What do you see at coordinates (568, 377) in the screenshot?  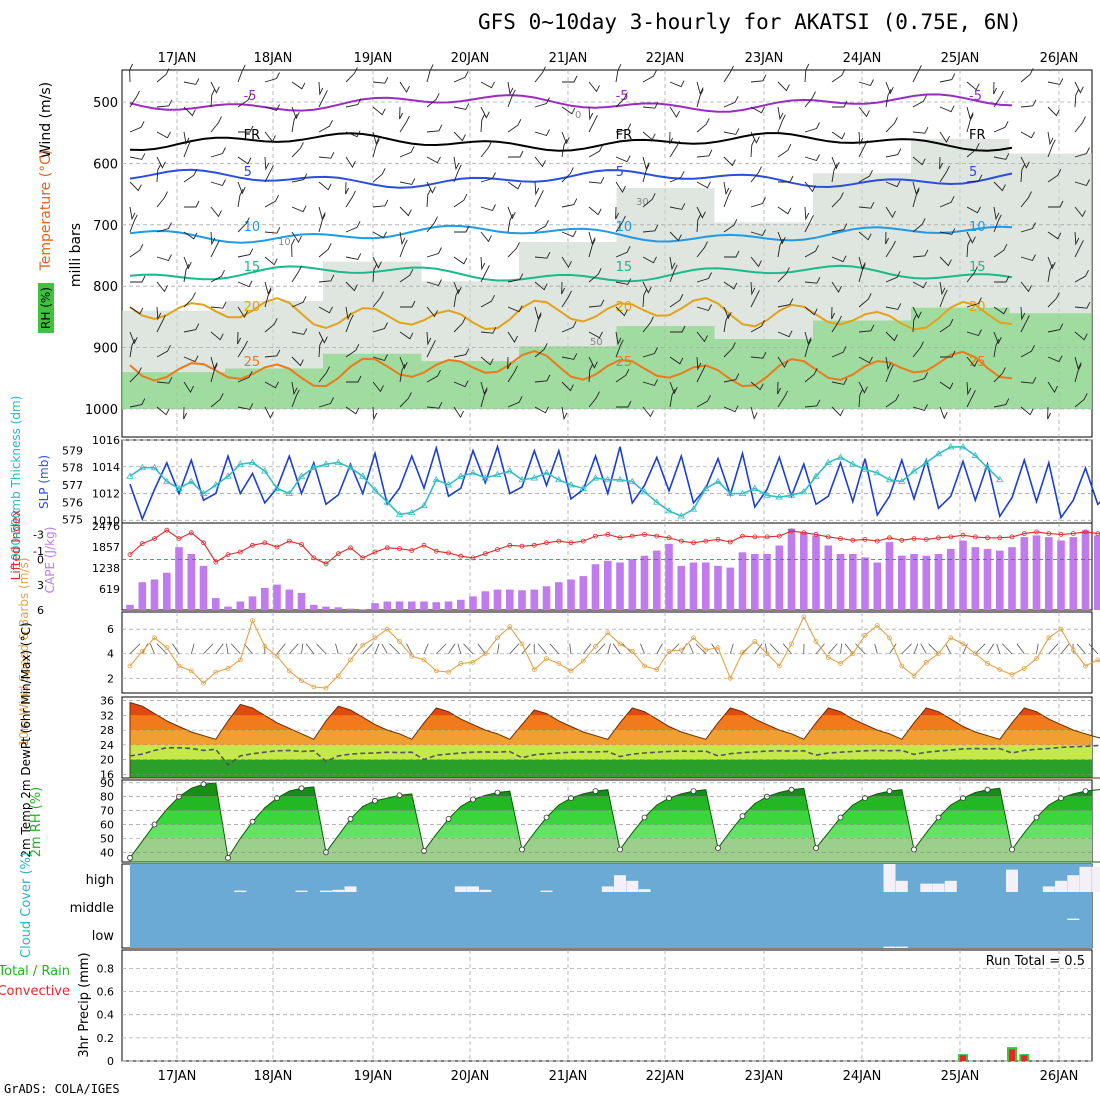 I see `rh-shading-moist` at bounding box center [568, 377].